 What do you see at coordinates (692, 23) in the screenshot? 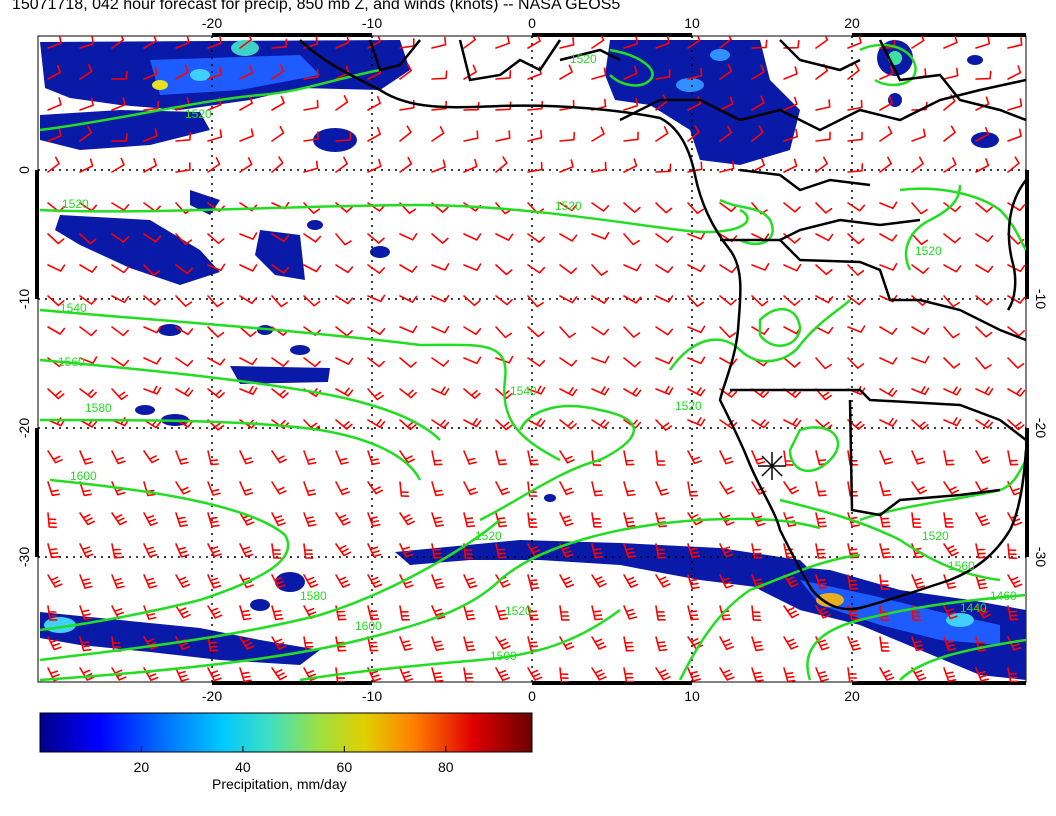
I see `top-lon-tick: 10` at bounding box center [692, 23].